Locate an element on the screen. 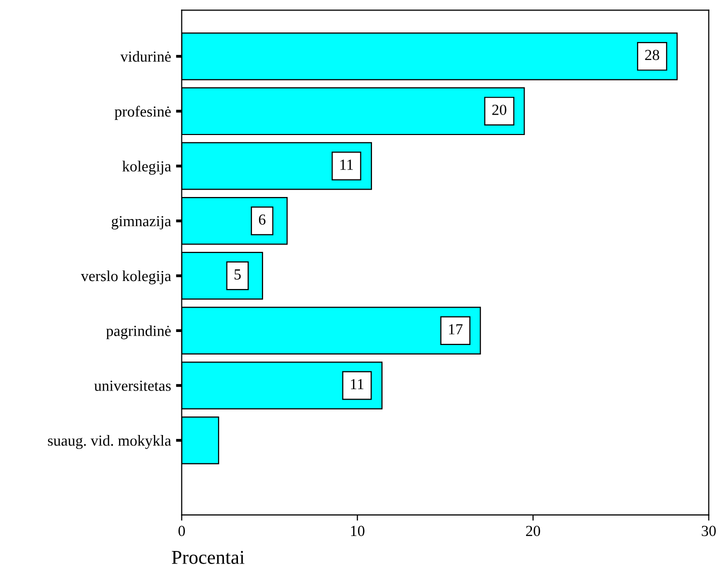 This screenshot has width=721, height=569. x-axis-title: Procentai is located at coordinates (208, 557).